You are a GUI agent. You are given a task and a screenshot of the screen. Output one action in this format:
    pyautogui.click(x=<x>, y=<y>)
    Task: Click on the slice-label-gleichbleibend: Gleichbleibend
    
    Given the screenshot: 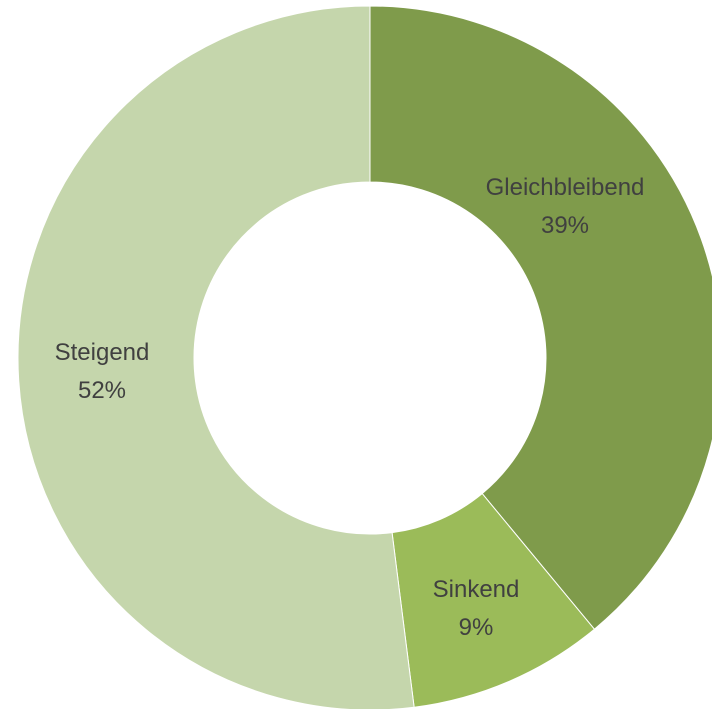 What is the action you would take?
    pyautogui.click(x=565, y=187)
    